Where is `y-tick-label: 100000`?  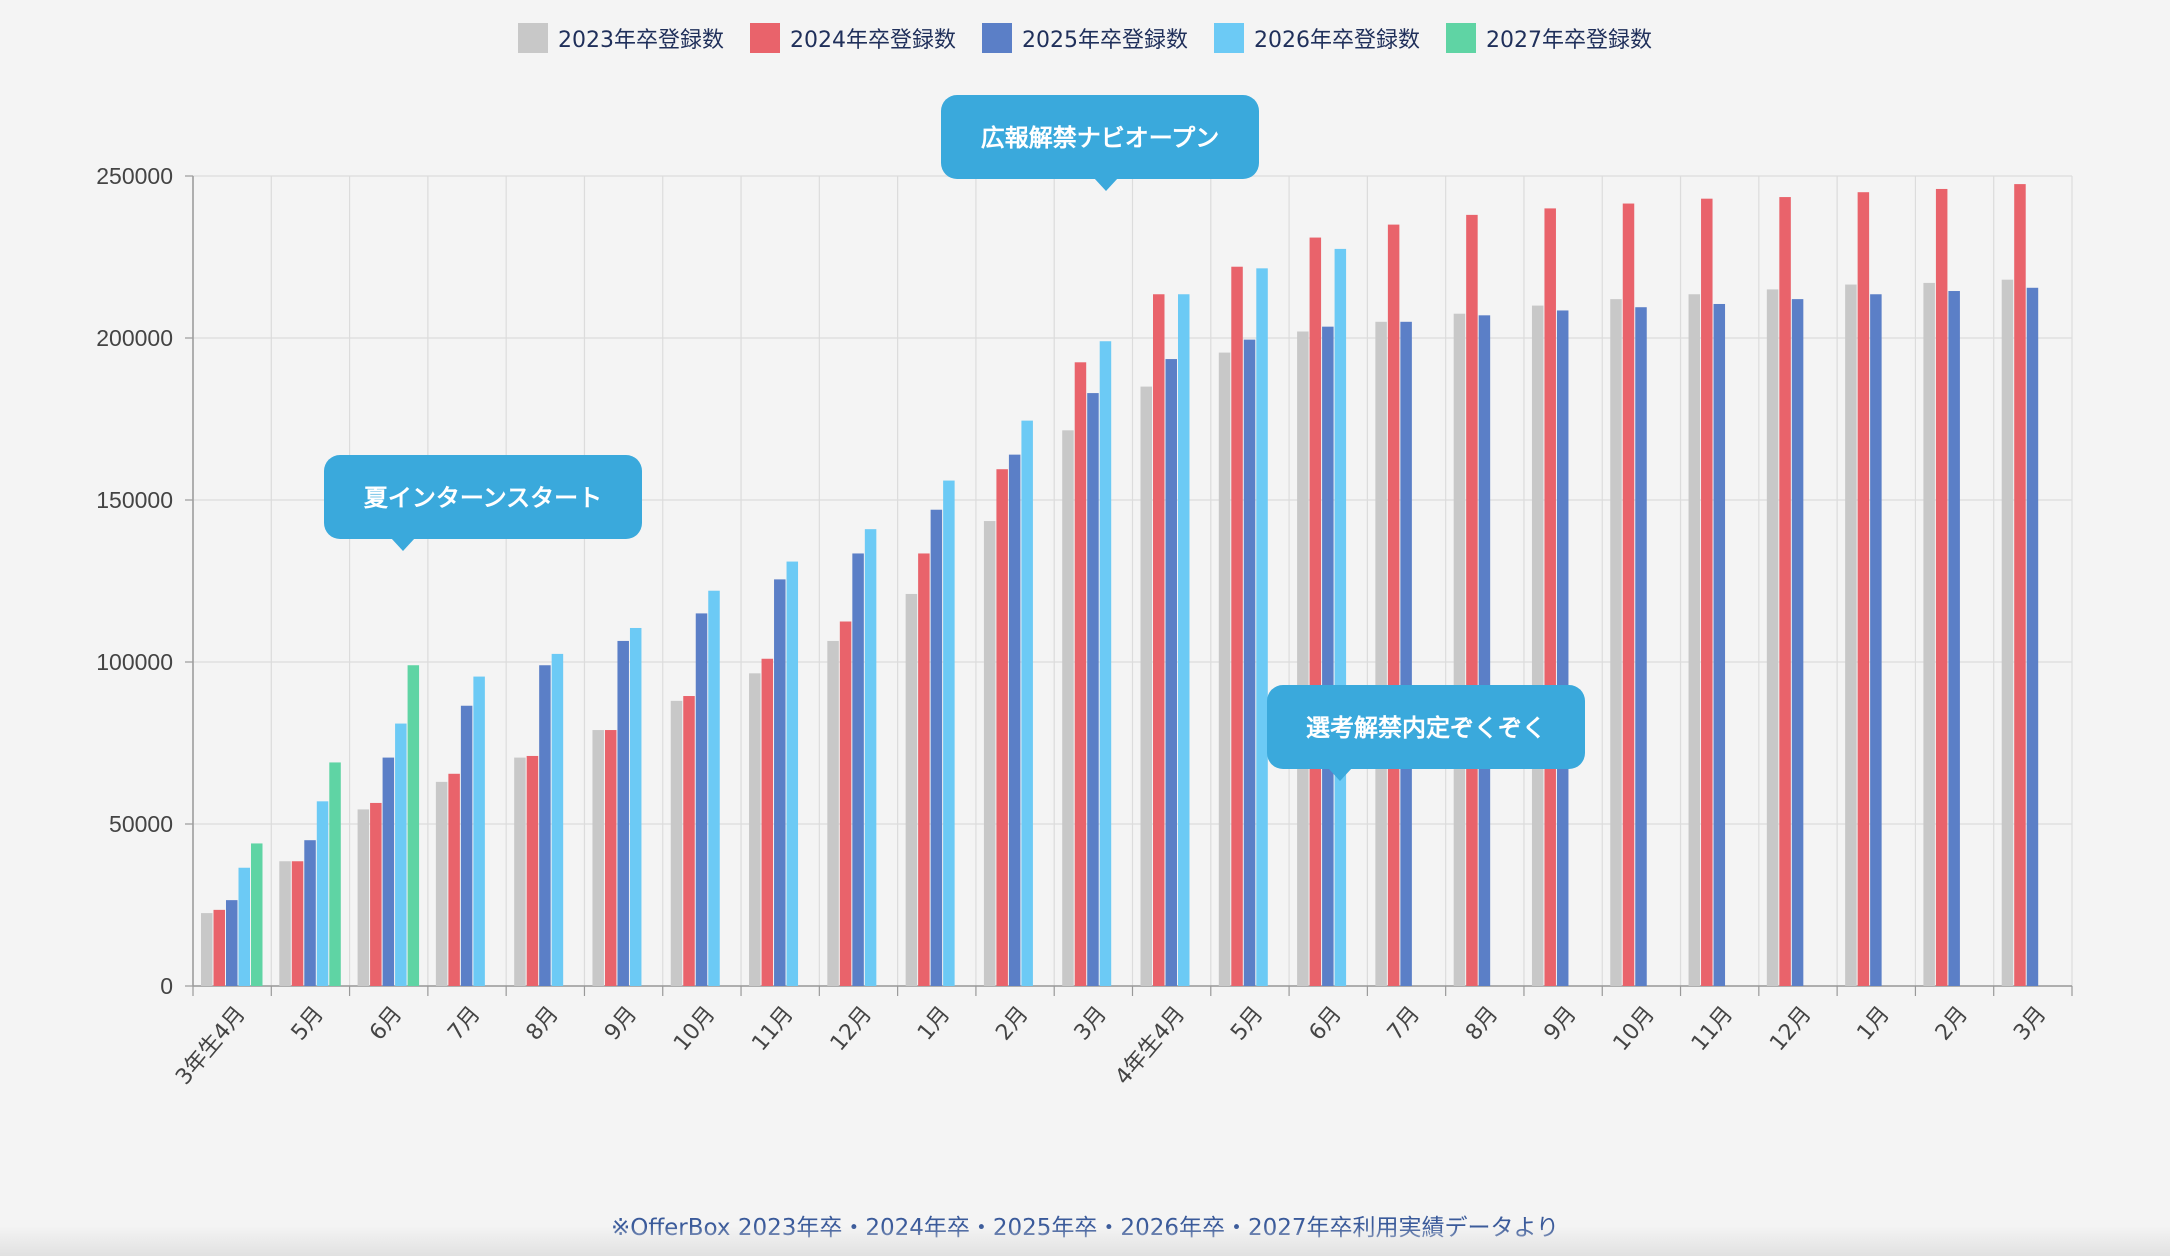 y-tick-label: 100000 is located at coordinates (134, 662).